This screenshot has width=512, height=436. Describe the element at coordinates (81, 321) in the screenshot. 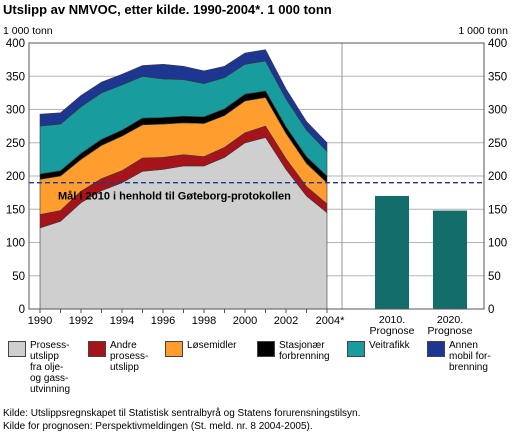

I see `x-tick-label: 1992` at that location.